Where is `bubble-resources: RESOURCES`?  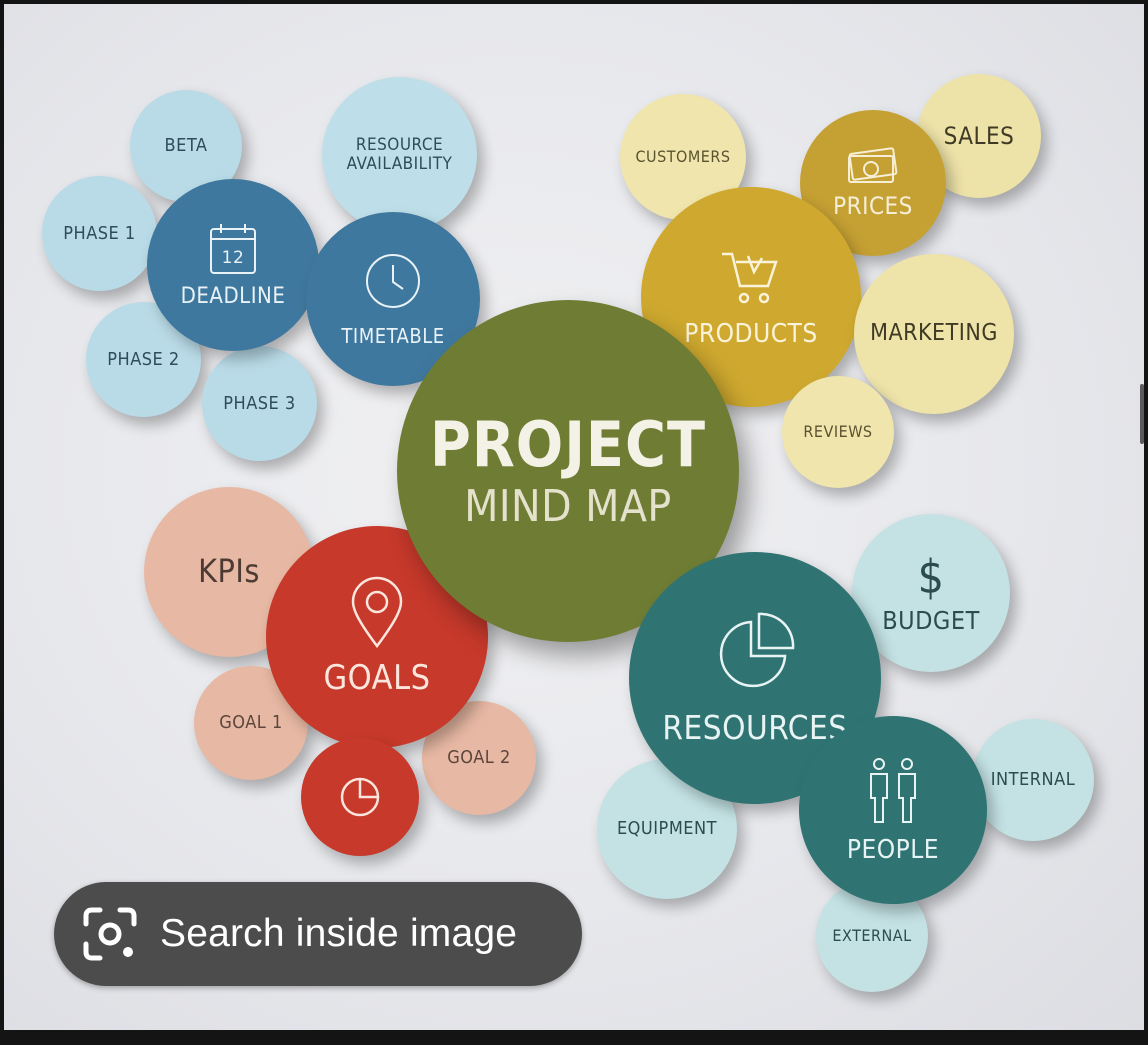
bubble-resources: RESOURCES is located at coordinates (755, 678).